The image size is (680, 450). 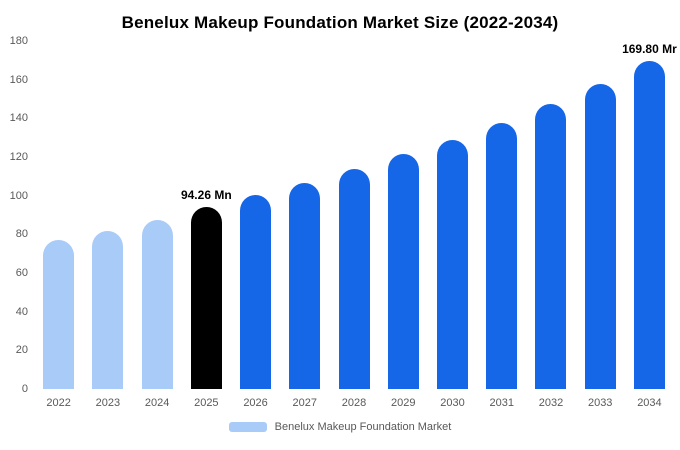 I want to click on bar-2023, so click(x=108, y=310).